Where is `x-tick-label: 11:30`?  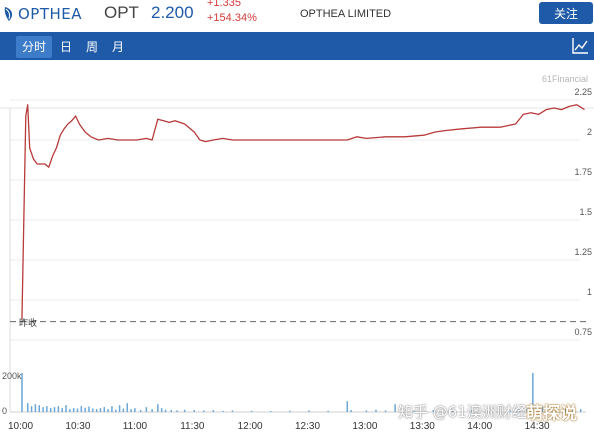
x-tick-label: 11:30 is located at coordinates (192, 426).